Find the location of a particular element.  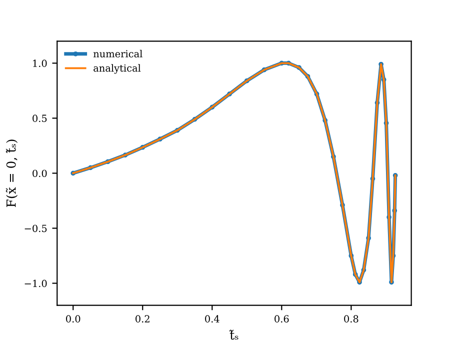

y-tick-label: −0.5 is located at coordinates (35, 228).